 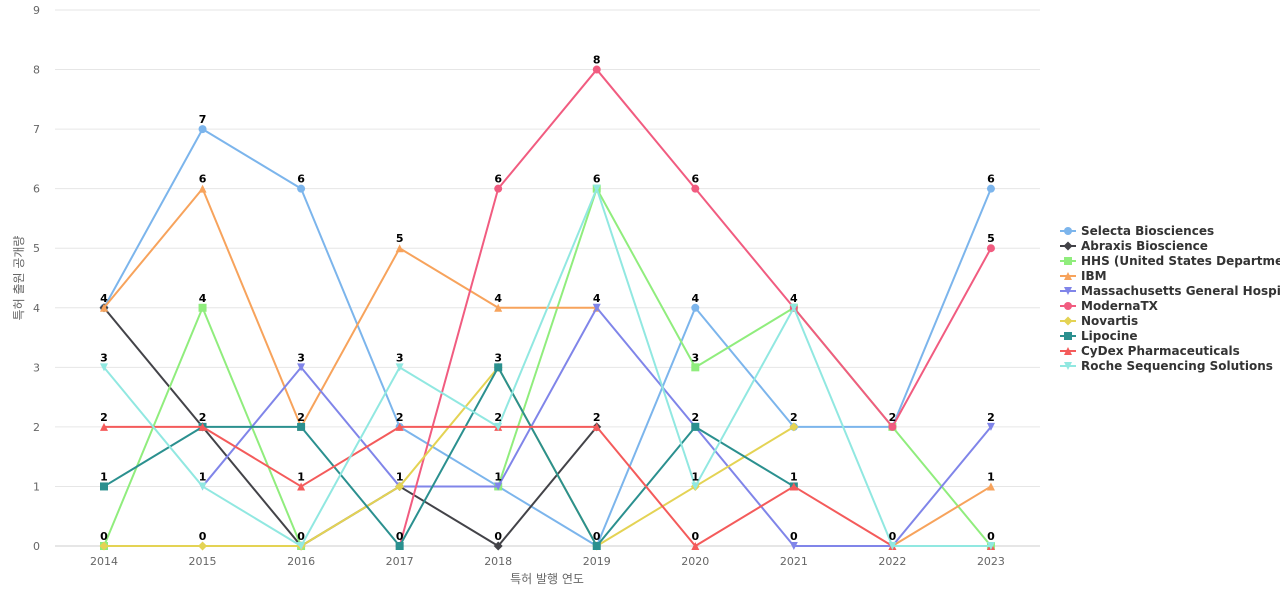 I want to click on y-tick-label: 6, so click(x=36, y=189).